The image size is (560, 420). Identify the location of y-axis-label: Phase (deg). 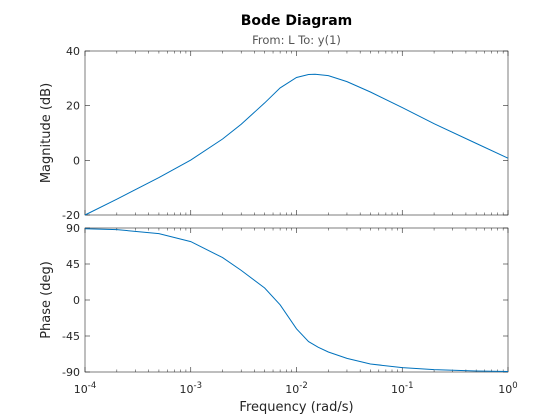
(46, 300).